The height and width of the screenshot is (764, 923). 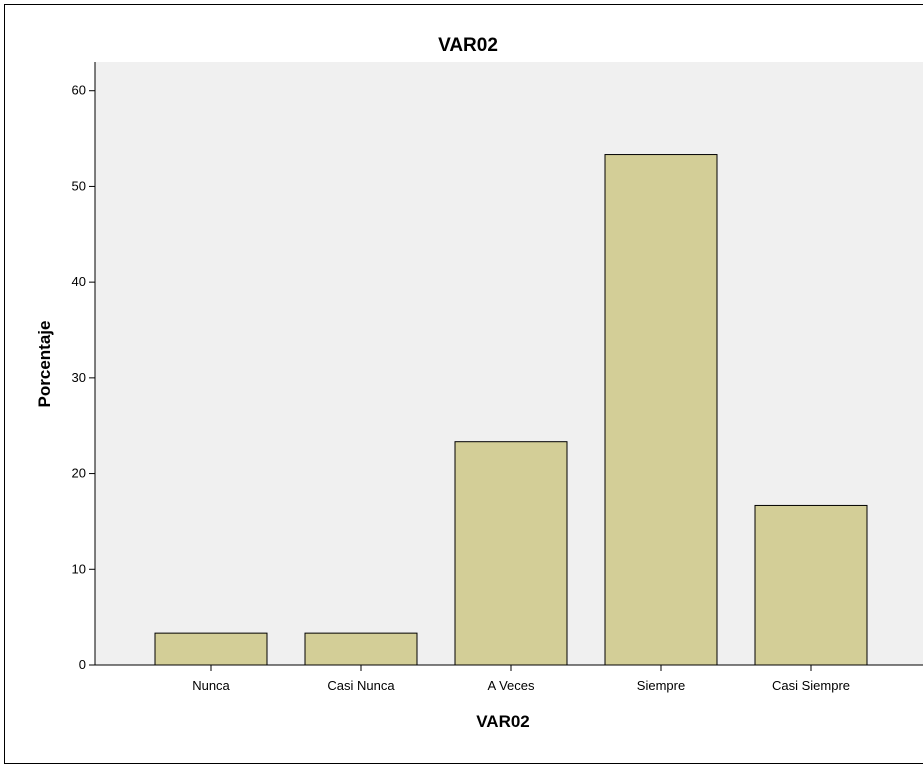 What do you see at coordinates (811, 585) in the screenshot?
I see `bar-casi-siempre` at bounding box center [811, 585].